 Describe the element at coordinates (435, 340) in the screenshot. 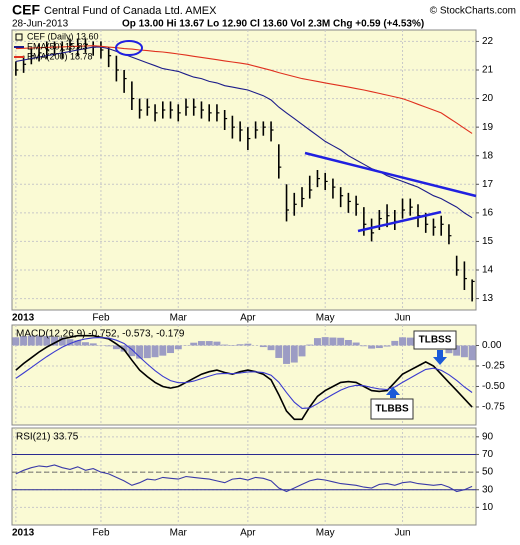

I see `annotation: TLBSS` at that location.